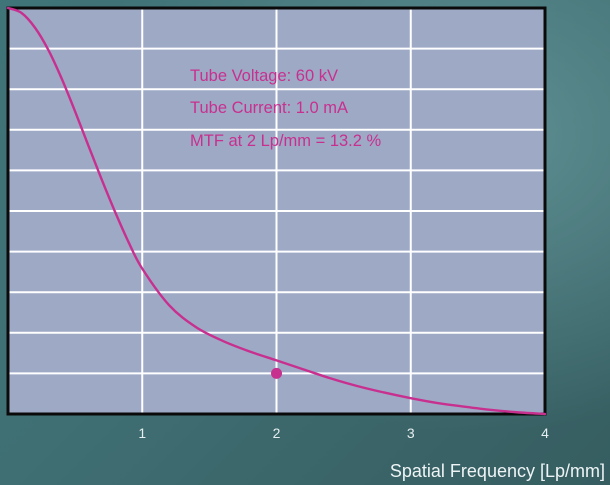 The width and height of the screenshot is (610, 485). I want to click on x-tick-label: 3, so click(411, 433).